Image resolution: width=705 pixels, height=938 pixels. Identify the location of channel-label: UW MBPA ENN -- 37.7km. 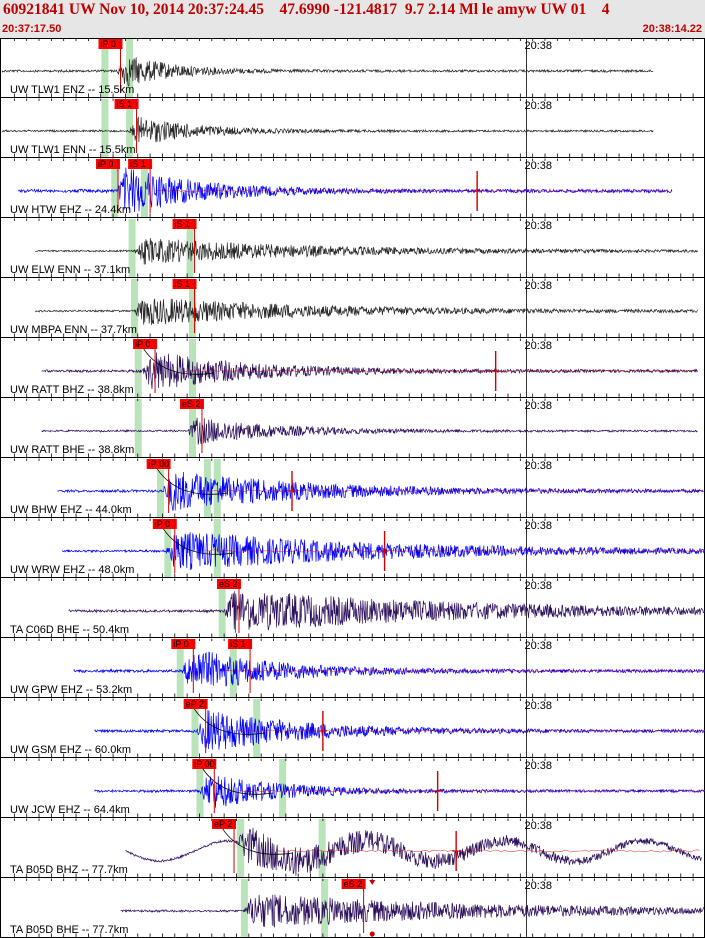
(73, 330).